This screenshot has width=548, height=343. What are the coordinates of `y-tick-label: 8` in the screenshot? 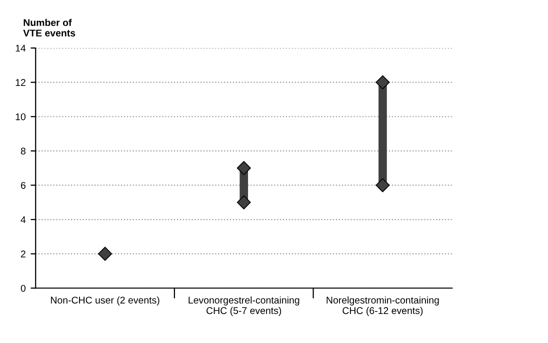 It's located at (23, 151).